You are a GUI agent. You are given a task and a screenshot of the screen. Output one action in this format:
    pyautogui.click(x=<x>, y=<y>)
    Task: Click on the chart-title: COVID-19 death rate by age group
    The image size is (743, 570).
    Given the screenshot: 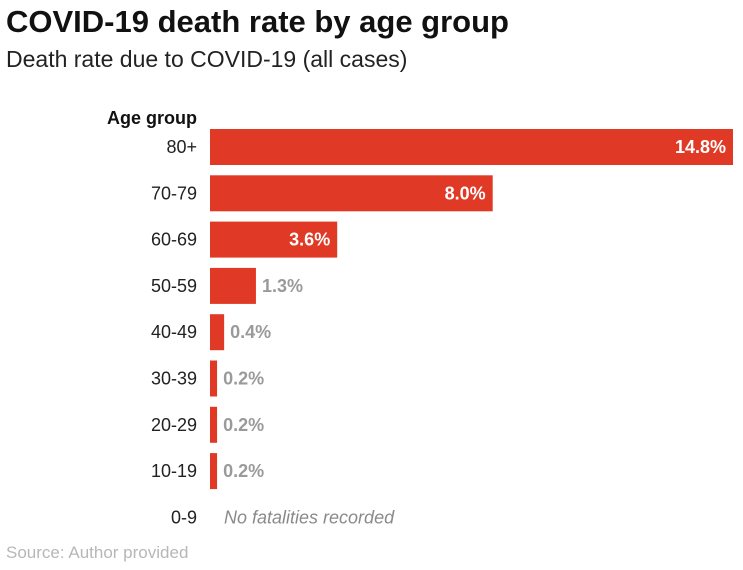 What is the action you would take?
    pyautogui.click(x=257, y=21)
    